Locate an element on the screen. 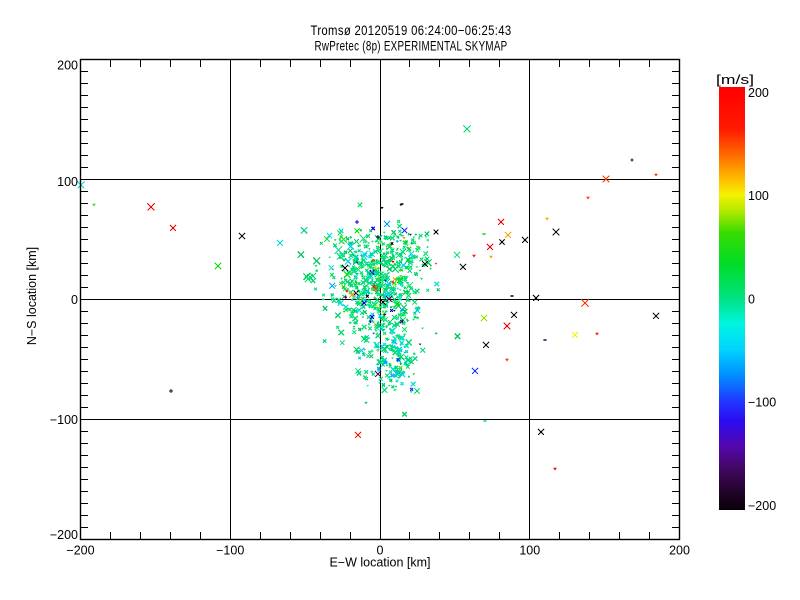 This screenshot has height=600, width=800. svg-text: E−W location [km] is located at coordinates (379, 563).